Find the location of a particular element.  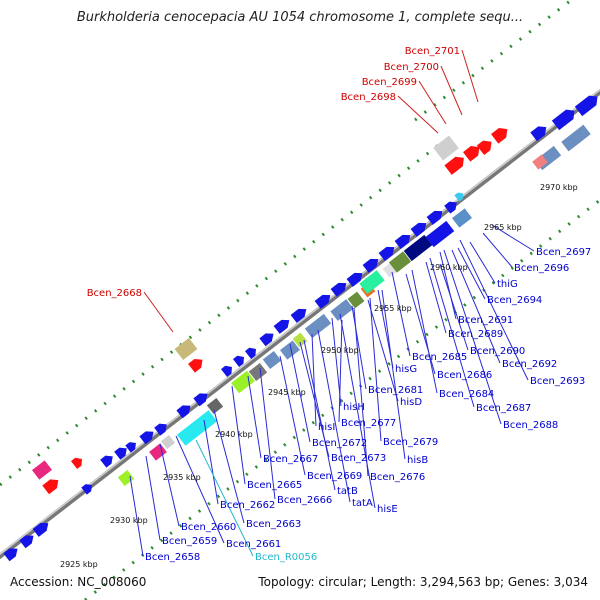

gene-label: Bcen_2698 is located at coordinates (368, 97).